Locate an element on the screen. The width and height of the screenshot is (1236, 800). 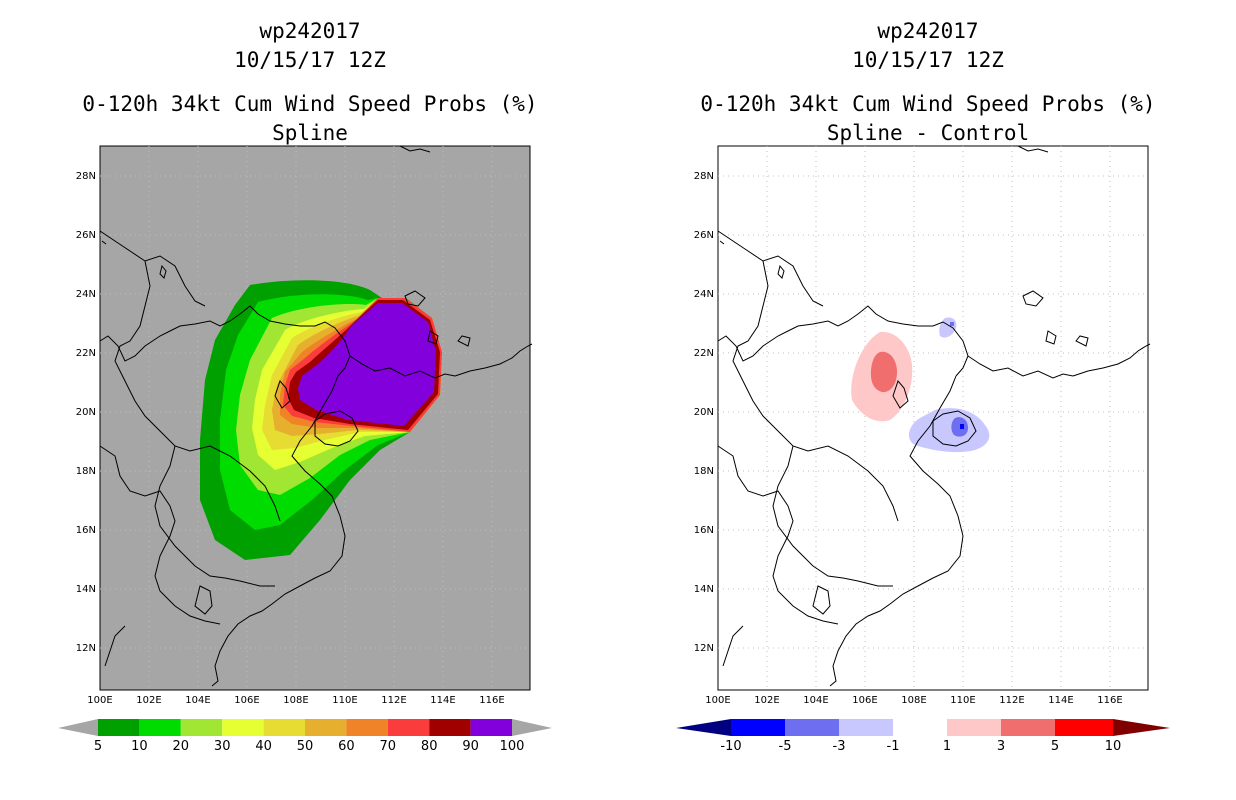
right-colorbar-below-triangle is located at coordinates (703, 727).